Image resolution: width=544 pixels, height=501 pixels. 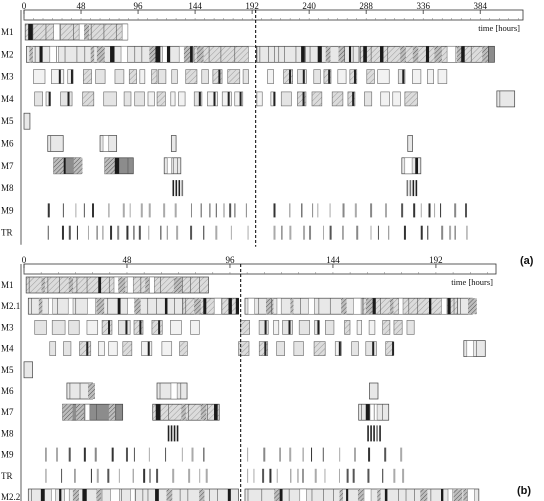 I want to click on machine-label: M2.1, so click(x=10, y=306).